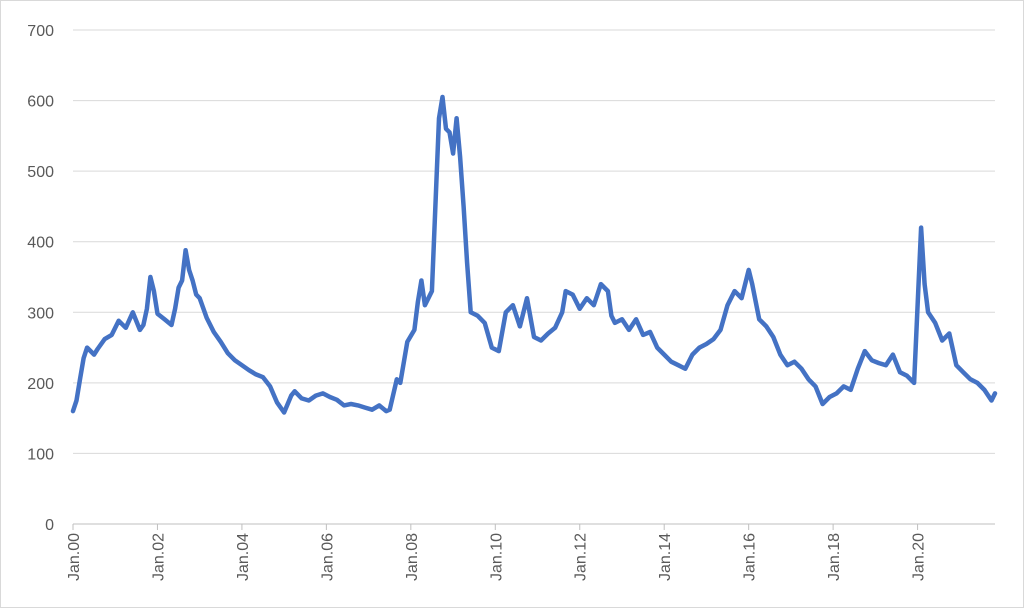 Image resolution: width=1024 pixels, height=609 pixels. I want to click on y-tick-label: 300, so click(40, 313).